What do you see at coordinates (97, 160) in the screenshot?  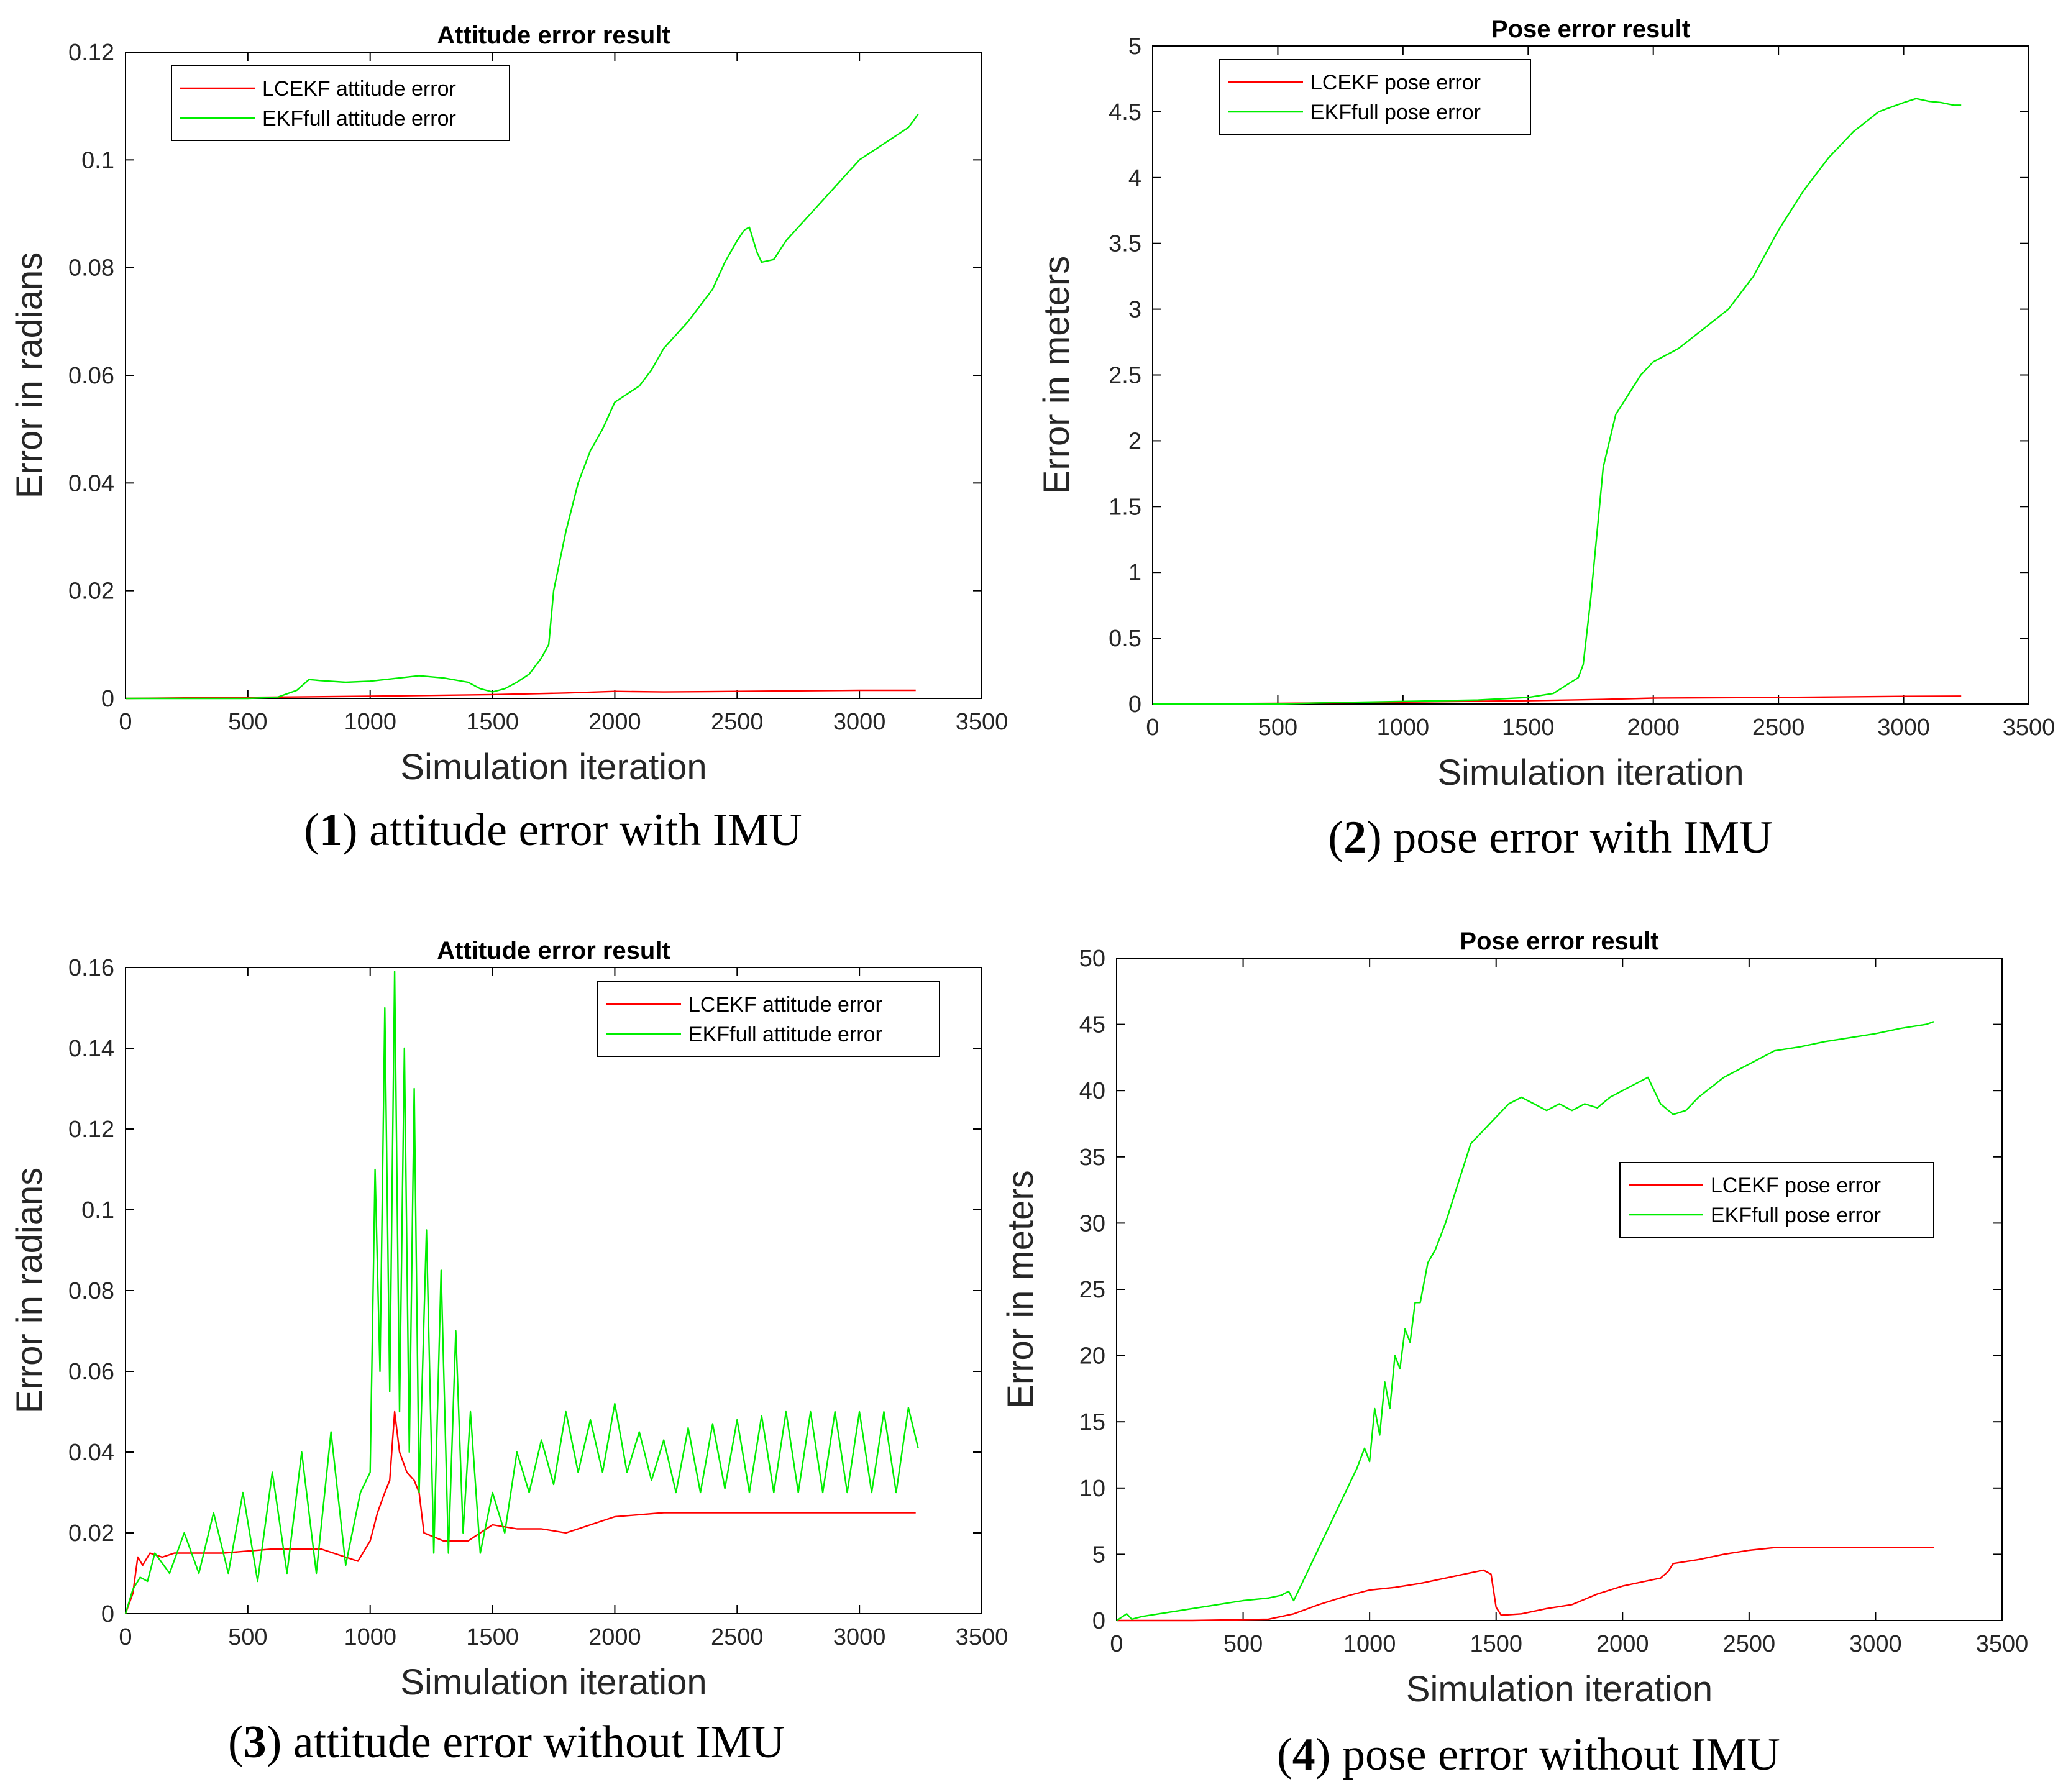 I see `y-tick-label: 0.1` at bounding box center [97, 160].